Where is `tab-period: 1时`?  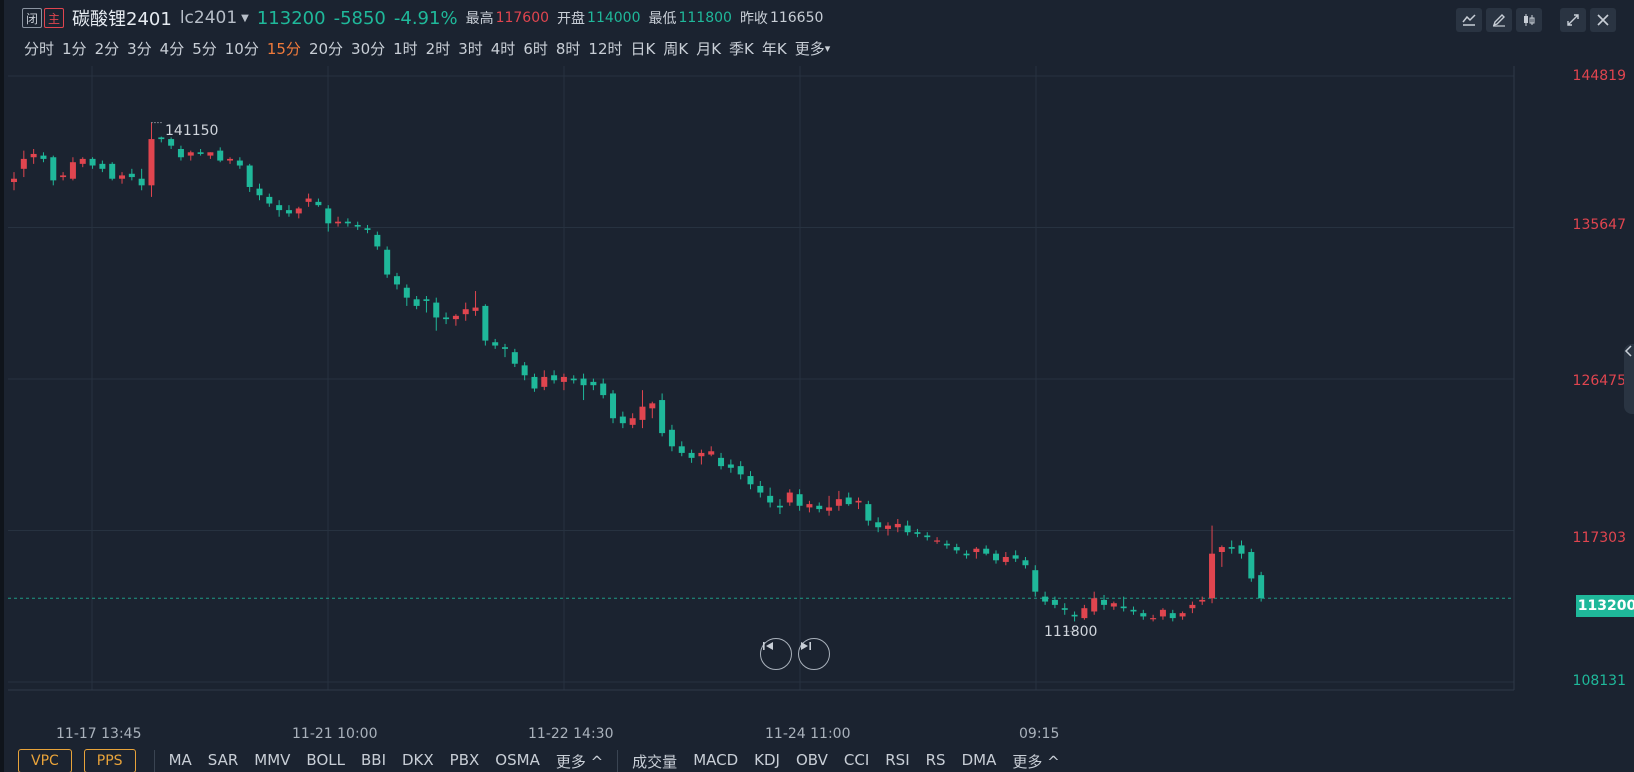 tab-period: 1时 is located at coordinates (405, 48).